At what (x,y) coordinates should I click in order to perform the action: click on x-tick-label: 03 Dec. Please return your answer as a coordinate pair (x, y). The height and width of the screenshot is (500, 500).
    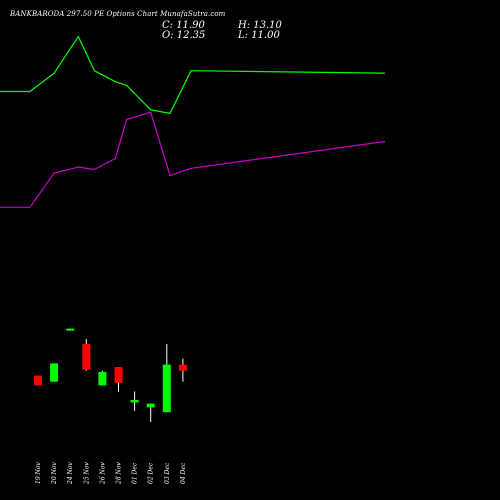
    Looking at the image, I should click on (167, 473).